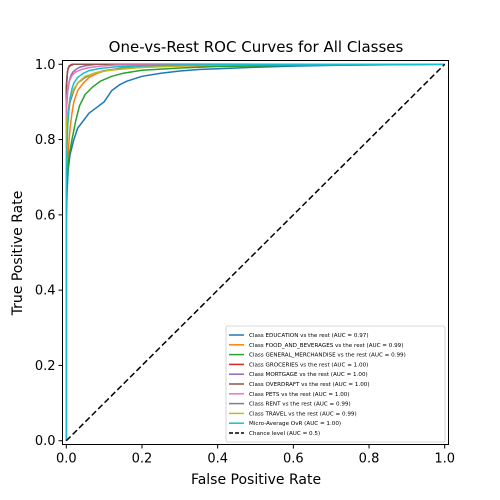  I want to click on y-tick-label: 0.0, so click(45, 441).